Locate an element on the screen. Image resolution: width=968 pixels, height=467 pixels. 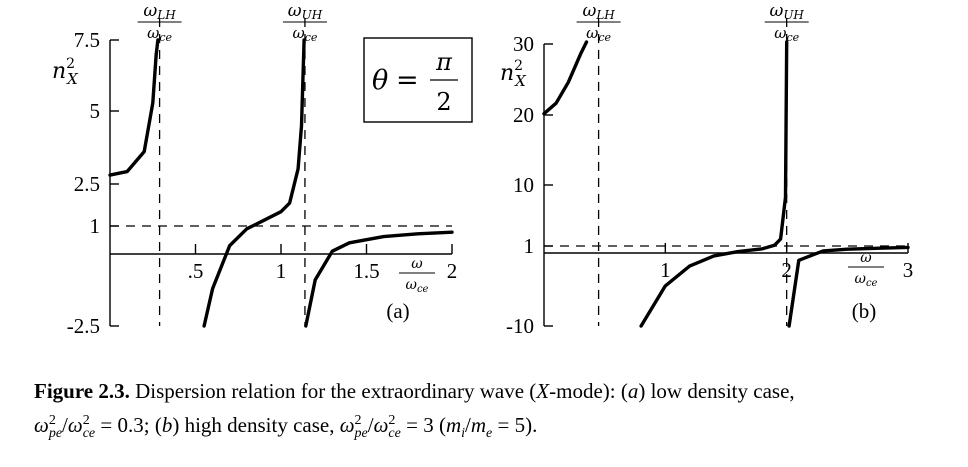
y-tick-label: 20 is located at coordinates (523, 115).